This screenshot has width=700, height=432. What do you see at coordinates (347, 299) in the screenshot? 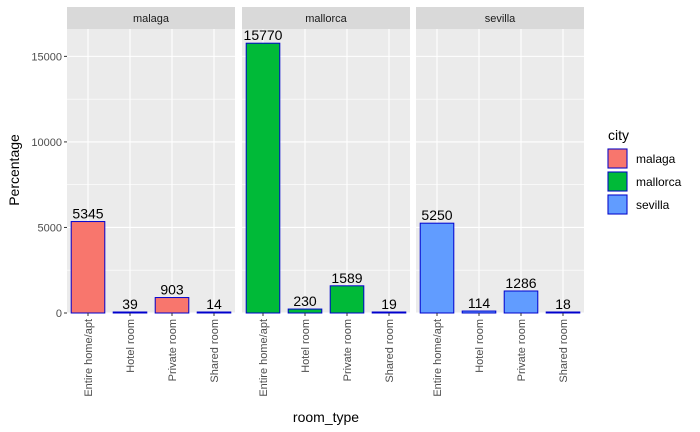
I see `bar-mallorca-private-room` at bounding box center [347, 299].